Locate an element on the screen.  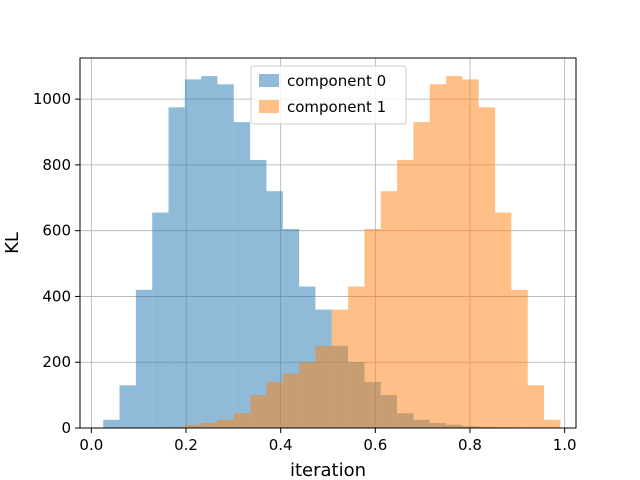
x-tick-label: 0.0 is located at coordinates (91, 445).